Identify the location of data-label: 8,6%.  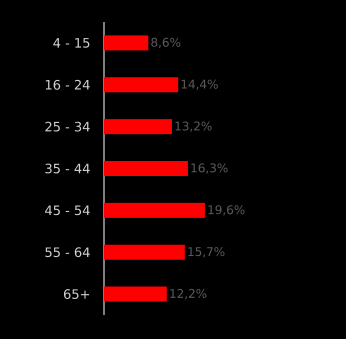
(165, 43).